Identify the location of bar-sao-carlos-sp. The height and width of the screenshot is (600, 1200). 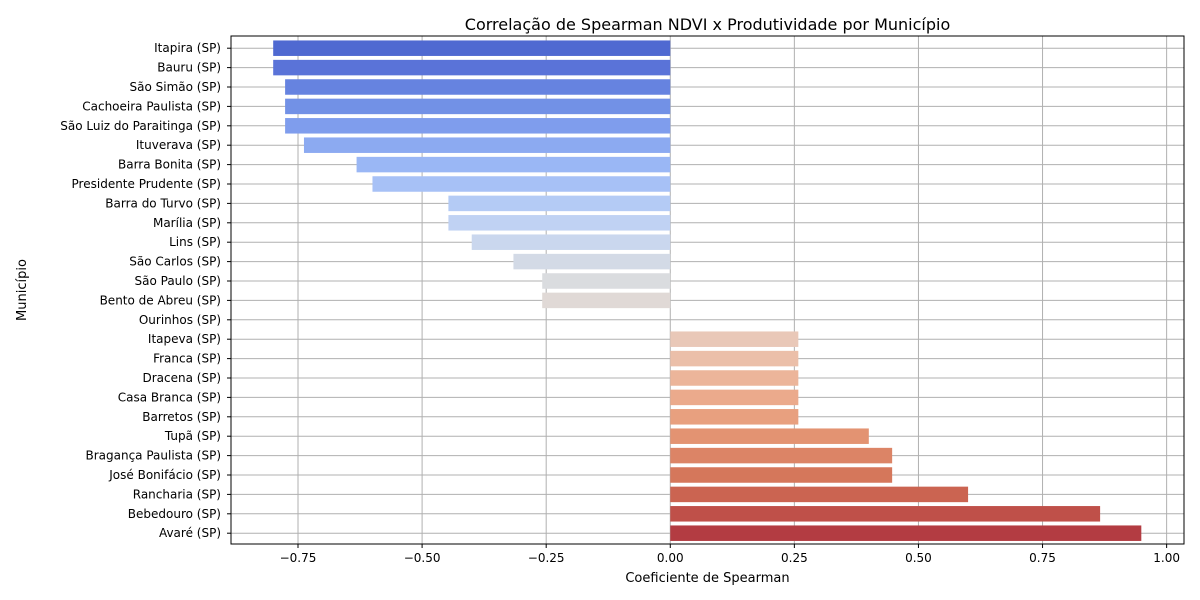
(591, 262).